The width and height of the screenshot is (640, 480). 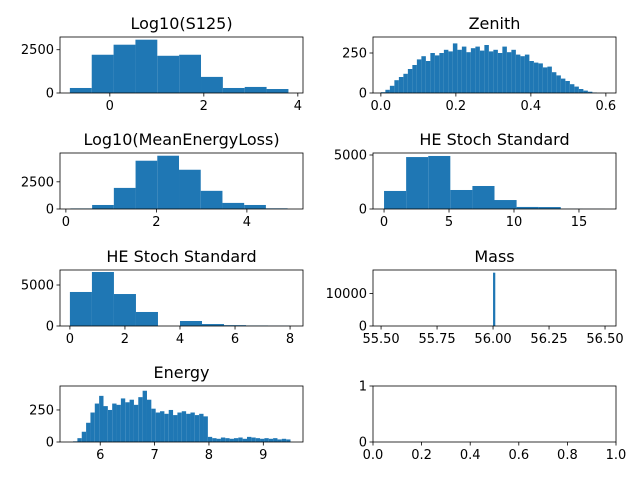 I want to click on x-tick-label: 0.8, so click(x=567, y=455).